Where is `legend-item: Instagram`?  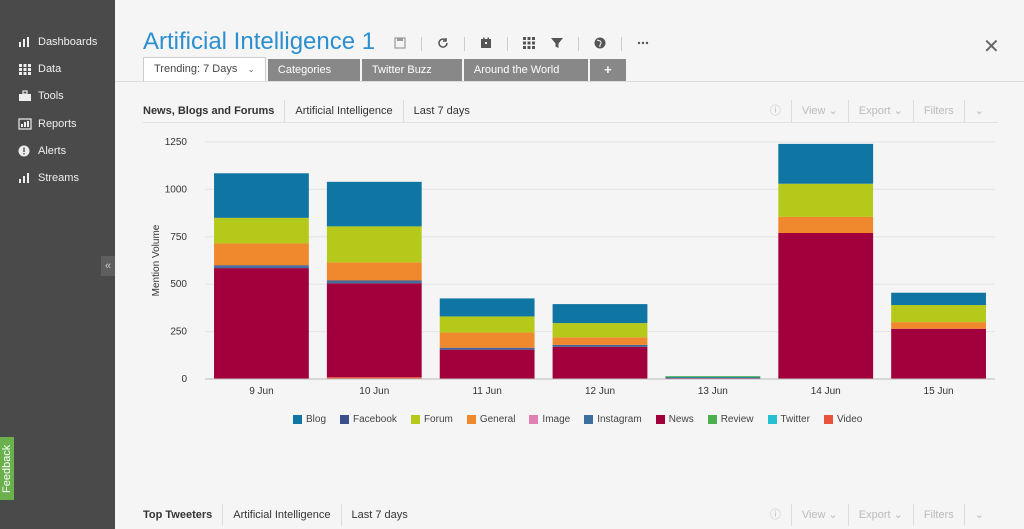 legend-item: Instagram is located at coordinates (613, 419).